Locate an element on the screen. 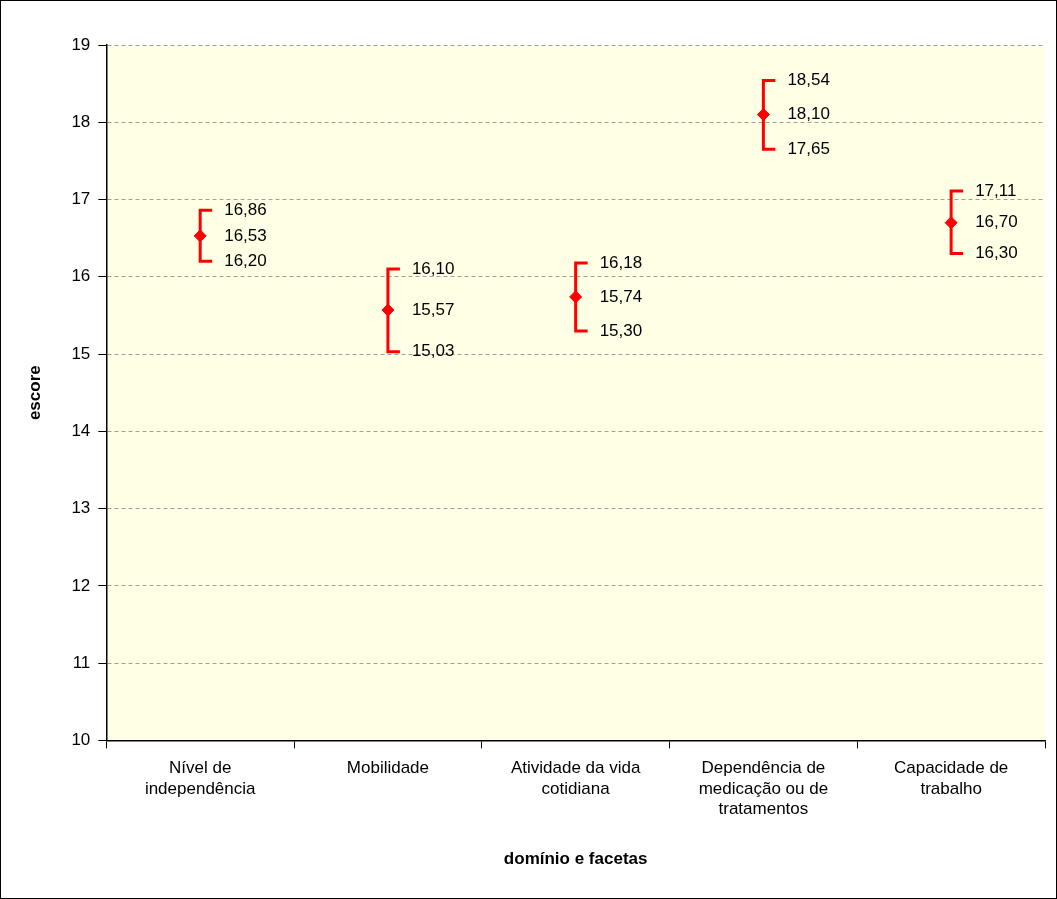 This screenshot has width=1057, height=899. annotation: 16,10 is located at coordinates (433, 268).